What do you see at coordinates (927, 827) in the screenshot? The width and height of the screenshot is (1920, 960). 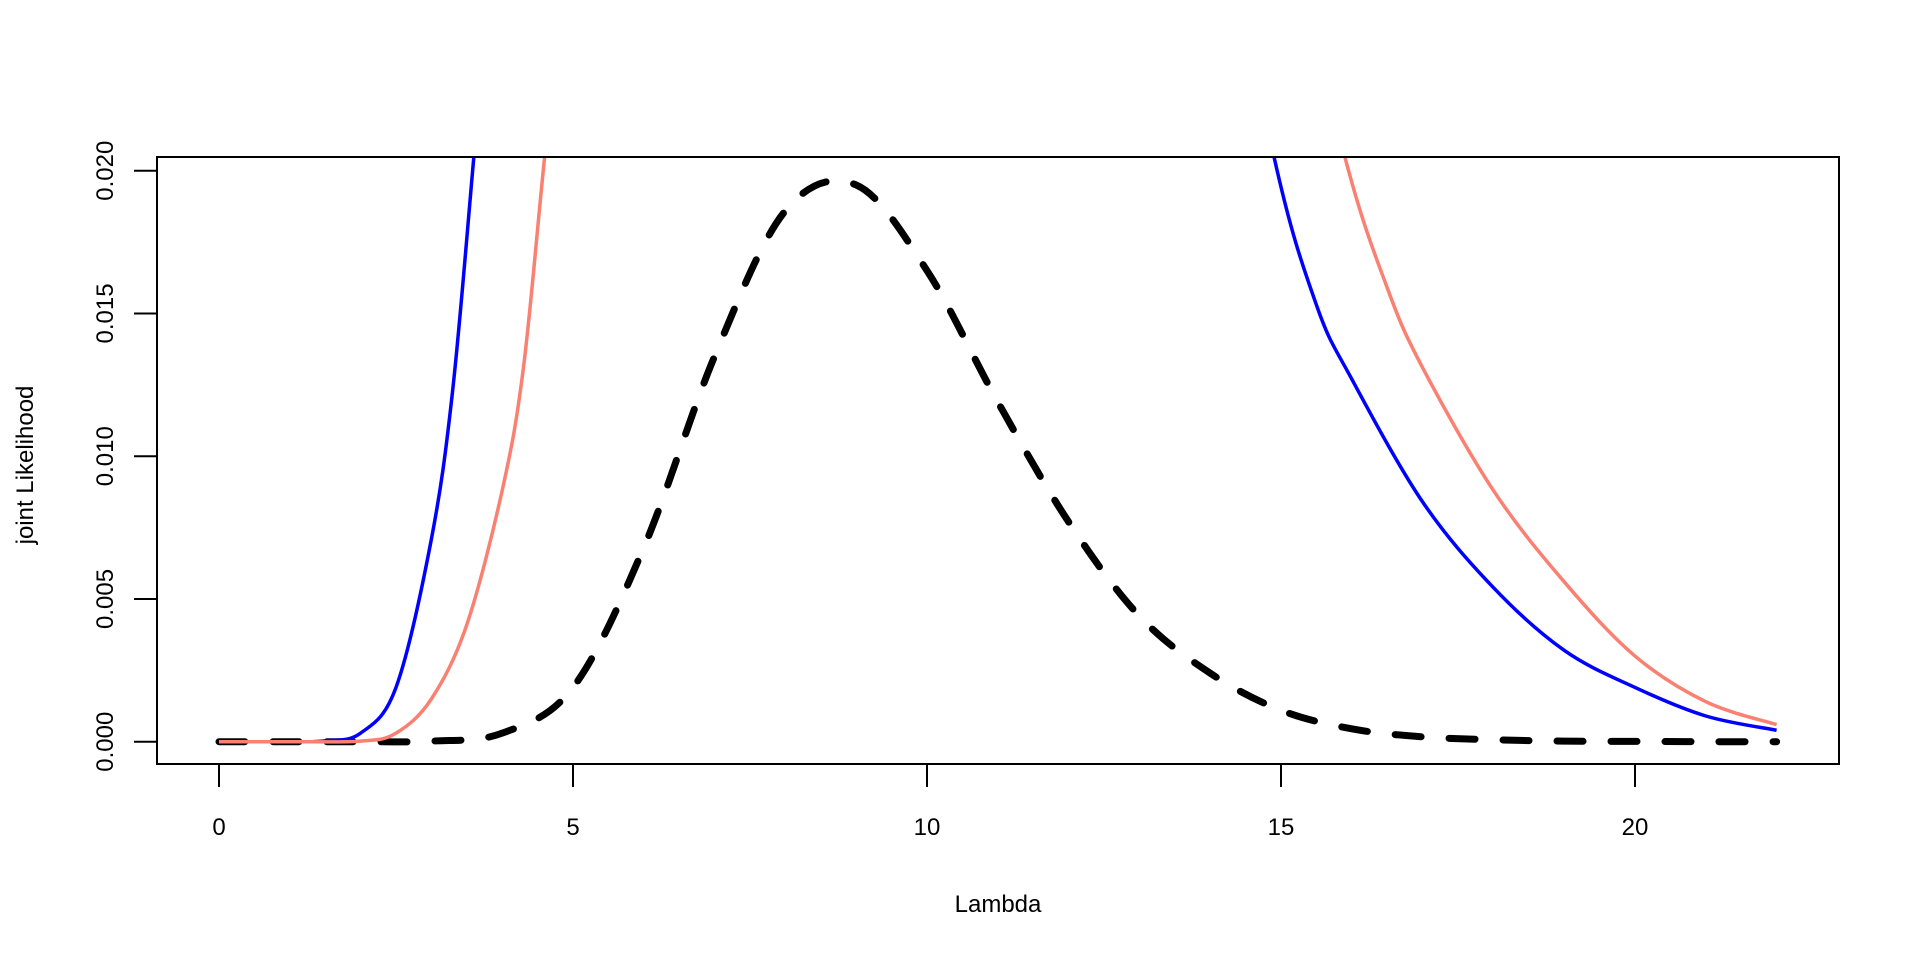 I see `x-tick-label: 10` at bounding box center [927, 827].